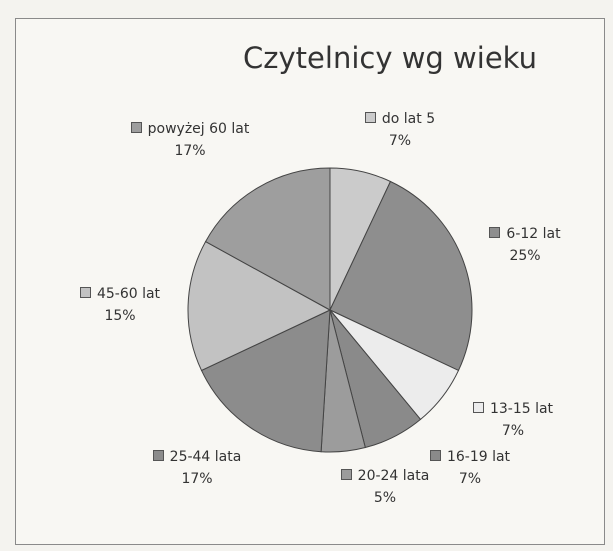  Describe the element at coordinates (120, 316) in the screenshot. I see `value-label: 15%` at that location.